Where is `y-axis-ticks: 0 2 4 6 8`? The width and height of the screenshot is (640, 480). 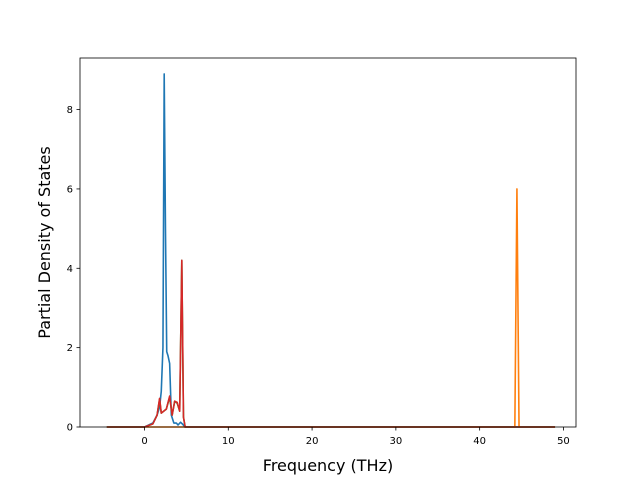 y-axis-ticks: 0 2 4 6 8 is located at coordinates (73, 269).